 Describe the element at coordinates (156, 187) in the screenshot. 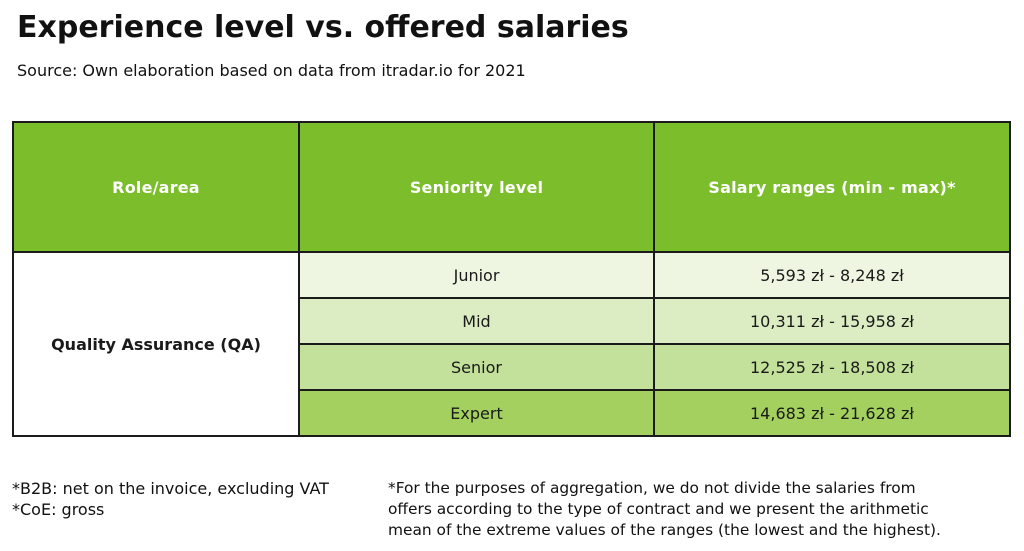

I see `header-role: Role/area` at that location.